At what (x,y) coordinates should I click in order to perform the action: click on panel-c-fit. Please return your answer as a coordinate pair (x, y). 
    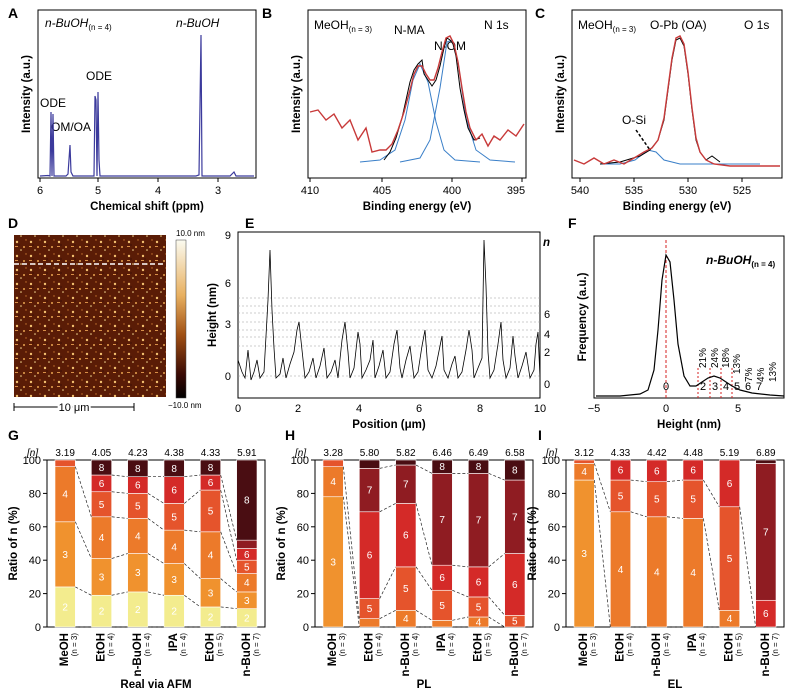
    Looking at the image, I should click on (676, 101).